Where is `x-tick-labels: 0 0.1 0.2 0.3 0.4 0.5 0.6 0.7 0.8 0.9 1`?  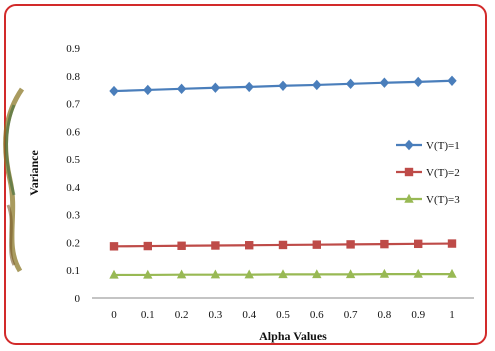
x-tick-labels: 0 0.1 0.2 0.3 0.4 0.5 0.6 0.7 0.8 0.9 1 is located at coordinates (283, 315).